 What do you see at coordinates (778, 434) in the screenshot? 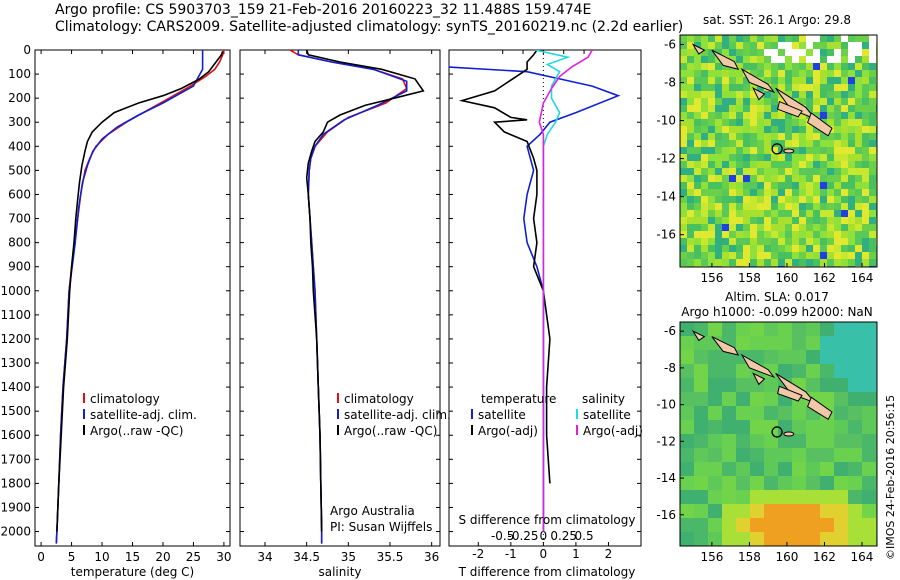
I see `sla-map-field` at bounding box center [778, 434].